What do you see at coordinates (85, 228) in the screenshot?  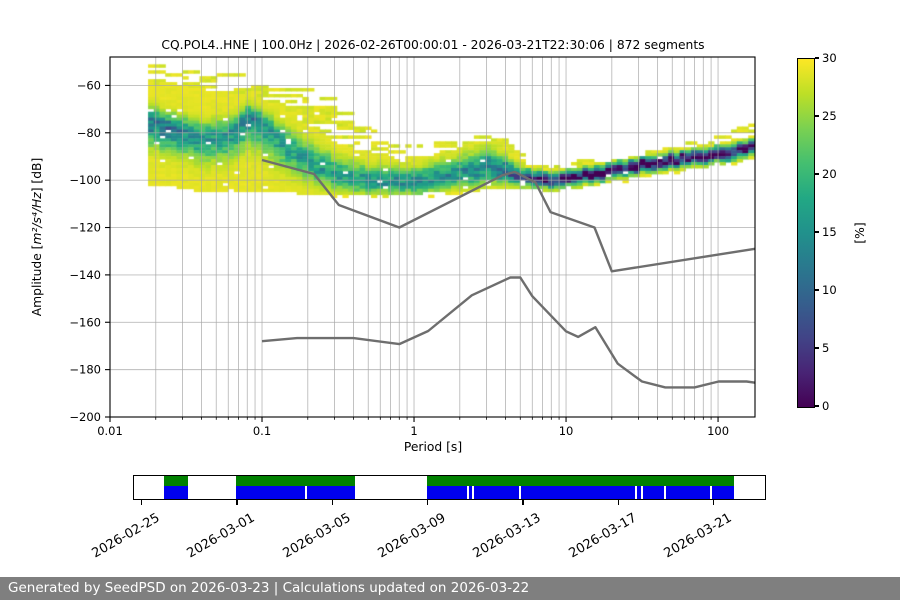 I see `y-tick-label: −120` at bounding box center [85, 228].